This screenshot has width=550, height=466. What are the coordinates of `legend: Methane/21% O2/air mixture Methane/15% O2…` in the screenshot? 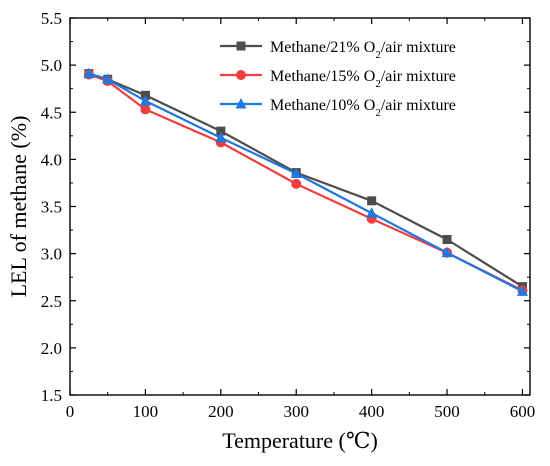 It's located at (338, 79).